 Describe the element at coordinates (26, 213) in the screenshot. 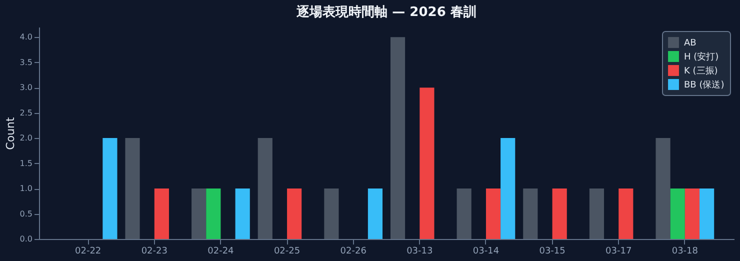

I see `y-tick-label: 0.5` at that location.